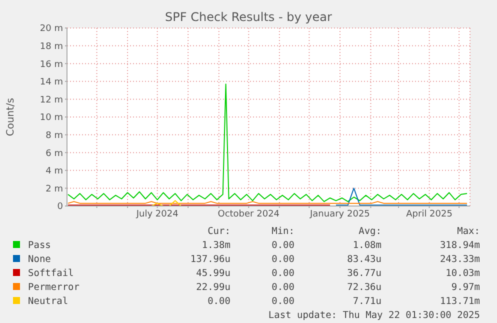 Image resolution: width=497 pixels, height=323 pixels. I want to click on y-tick-label: 2 m, so click(54, 189).